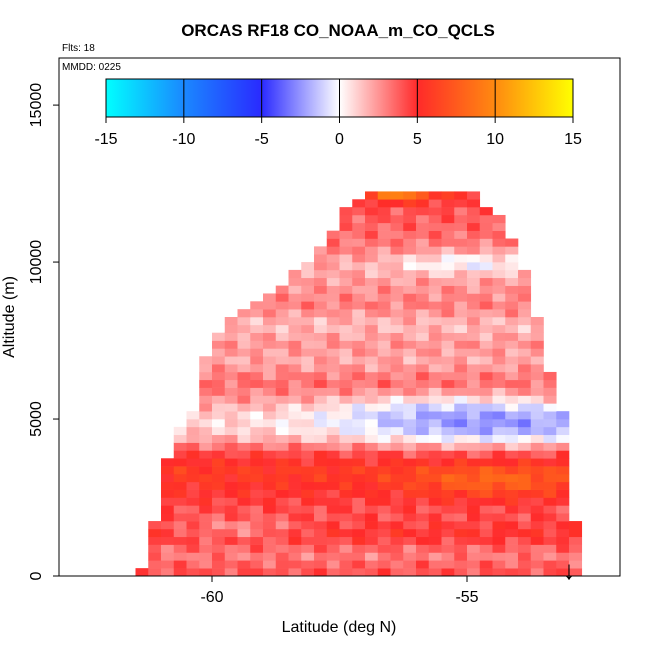  What do you see at coordinates (262, 139) in the screenshot?
I see `colorbar-tick-label: -5` at bounding box center [262, 139].